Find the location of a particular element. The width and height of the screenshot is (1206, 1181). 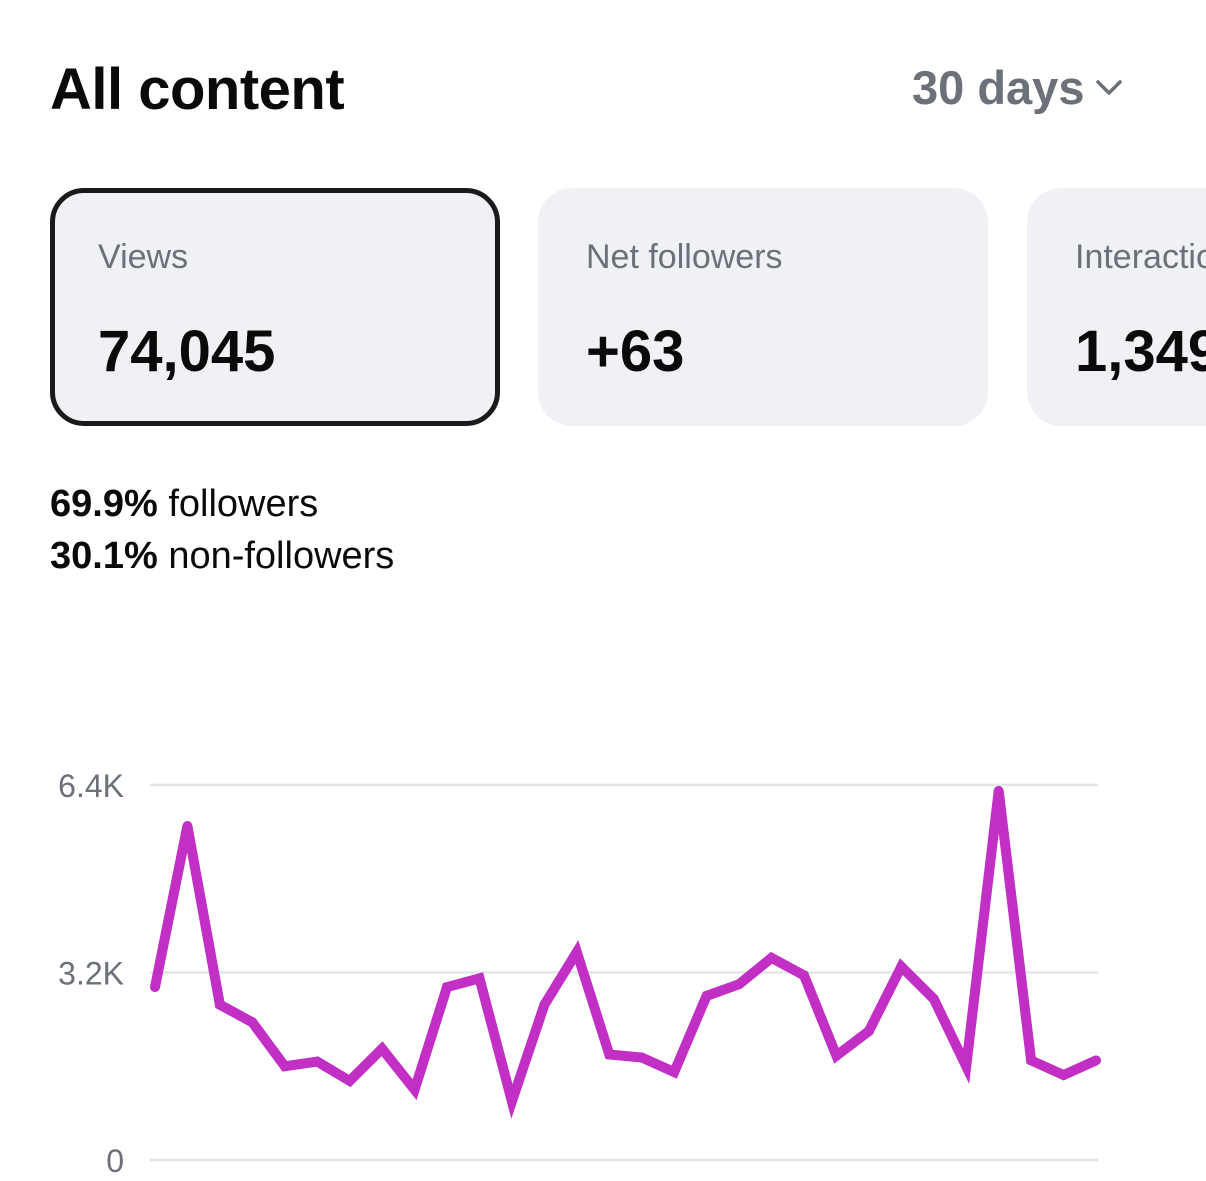

followers-share: 69.9% followers is located at coordinates (222, 504).